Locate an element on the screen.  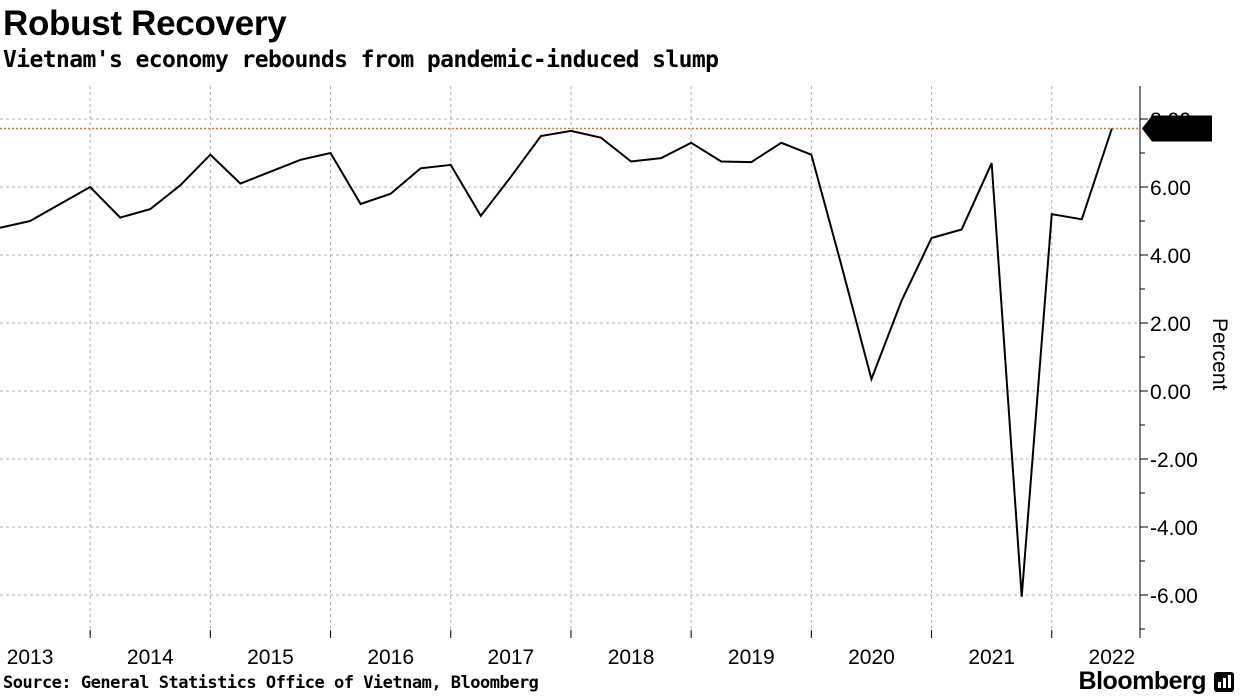
y-axis-label: Percent is located at coordinates (1219, 354).